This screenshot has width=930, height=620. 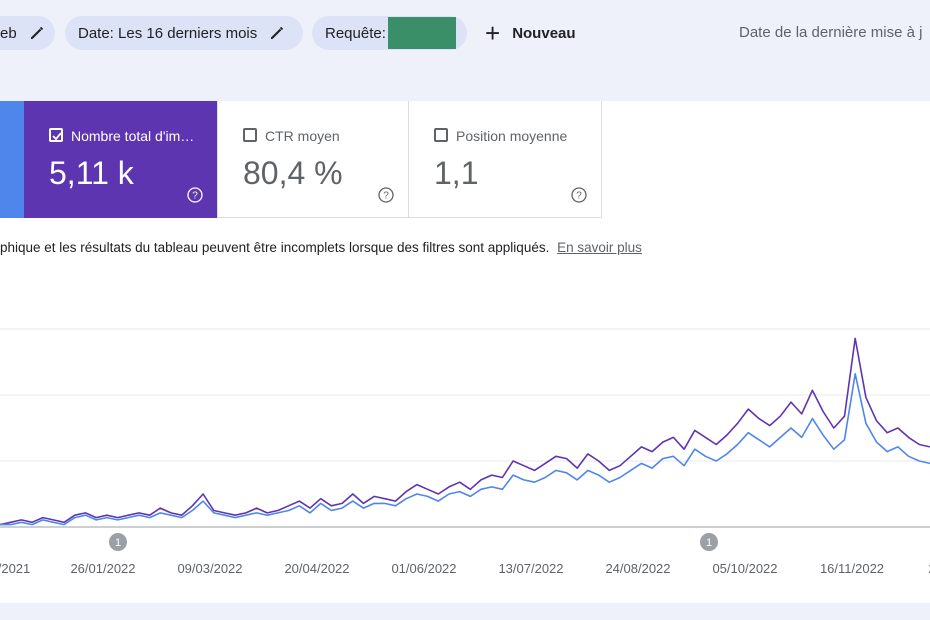 I want to click on filter-chip-search-type: eb, so click(x=27, y=33).